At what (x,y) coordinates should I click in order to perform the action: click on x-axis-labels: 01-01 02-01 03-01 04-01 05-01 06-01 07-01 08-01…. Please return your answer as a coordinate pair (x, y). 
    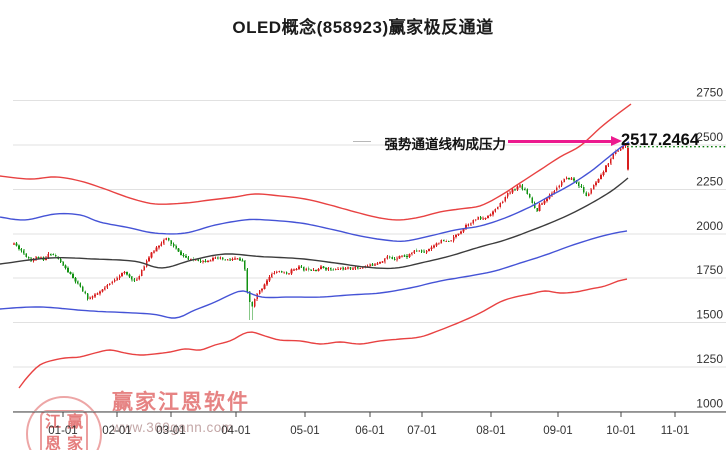
    Looking at the image, I should click on (368, 431).